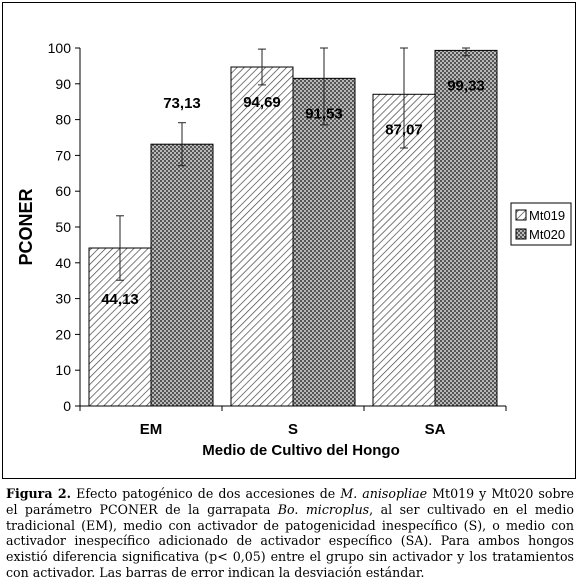 The image size is (580, 581). I want to click on x-tick-label: EM, so click(151, 429).